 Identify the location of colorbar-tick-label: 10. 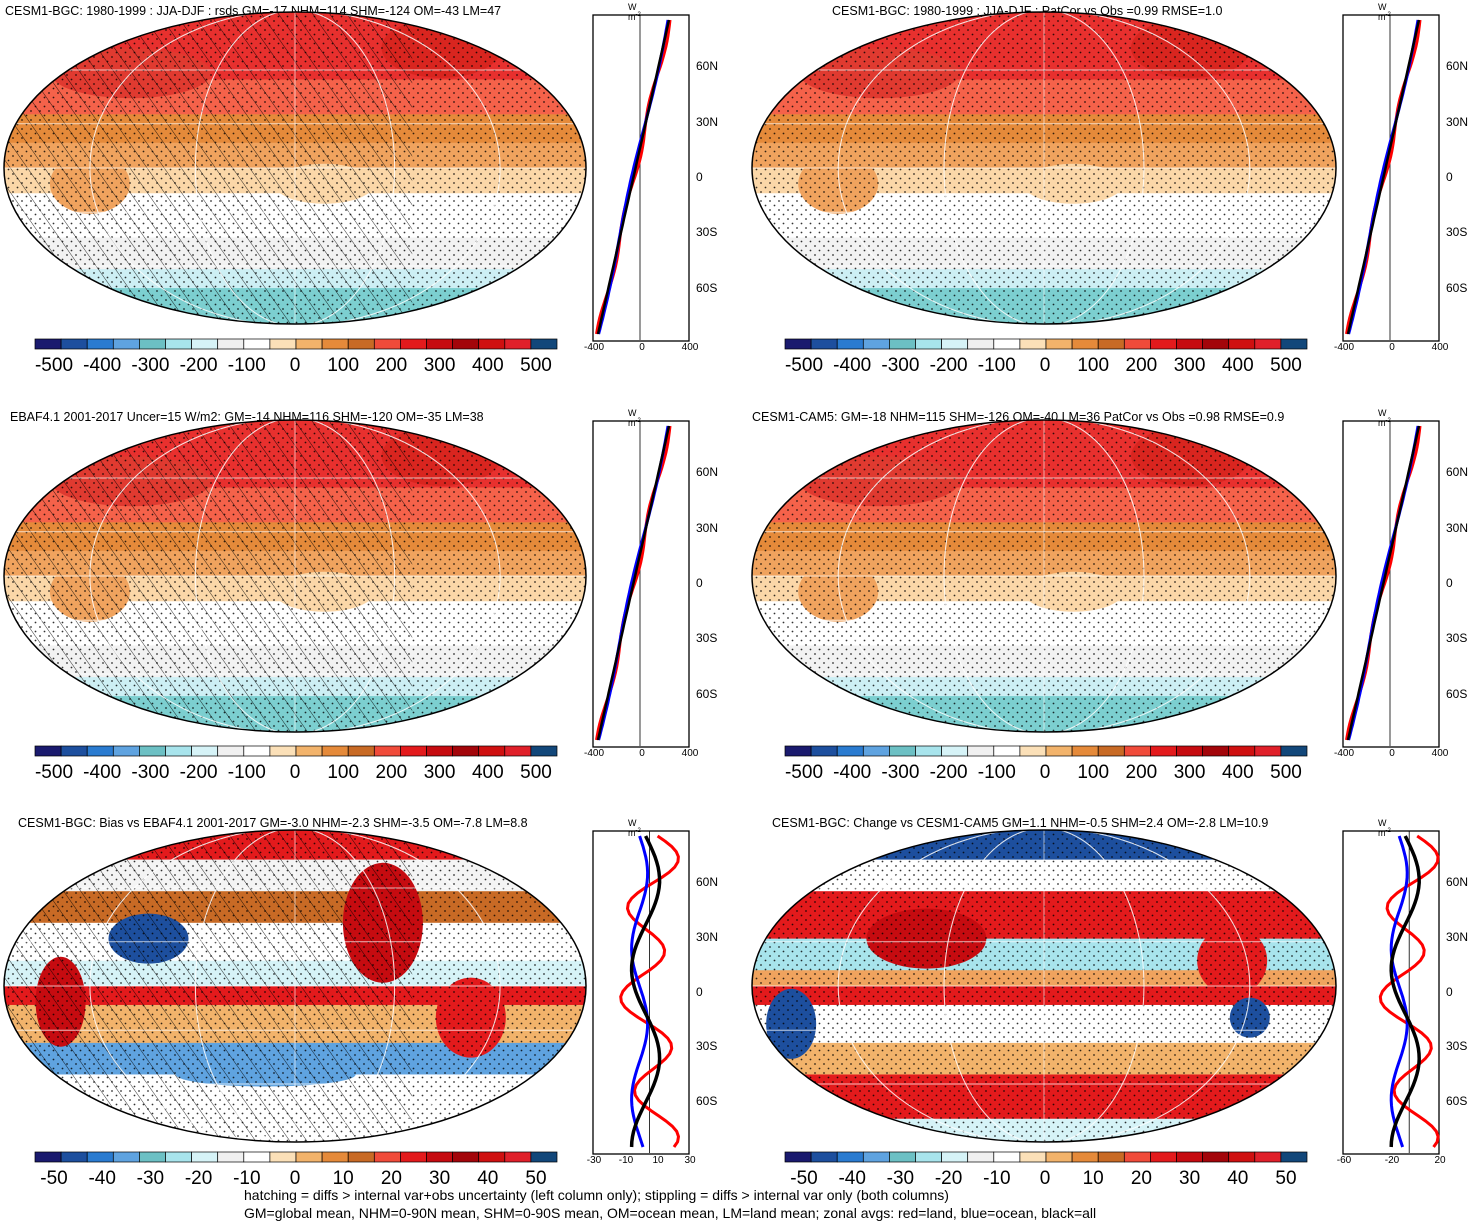
(1093, 1178).